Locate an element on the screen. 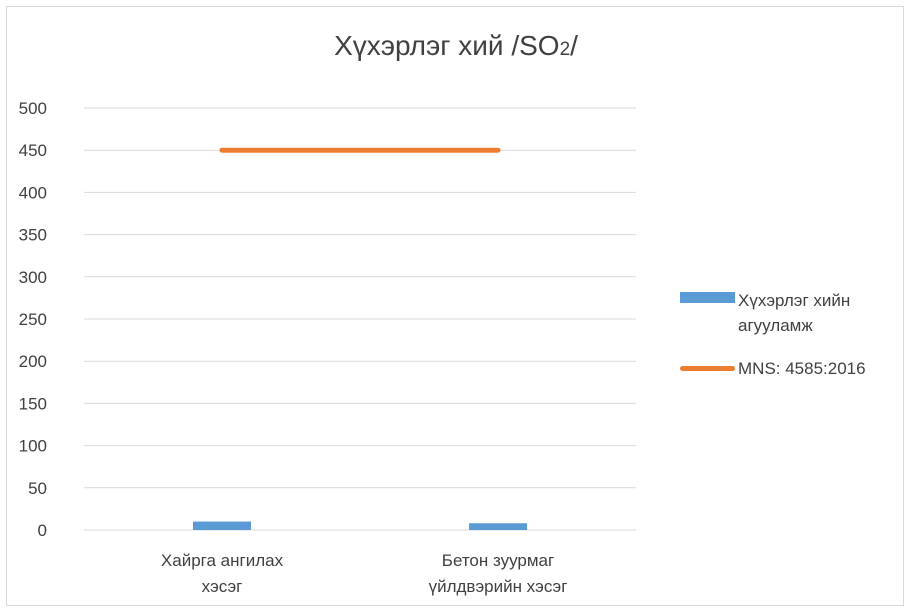 Image resolution: width=912 pixels, height=612 pixels. x-tick-label: Хайрга ангилах is located at coordinates (222, 560).